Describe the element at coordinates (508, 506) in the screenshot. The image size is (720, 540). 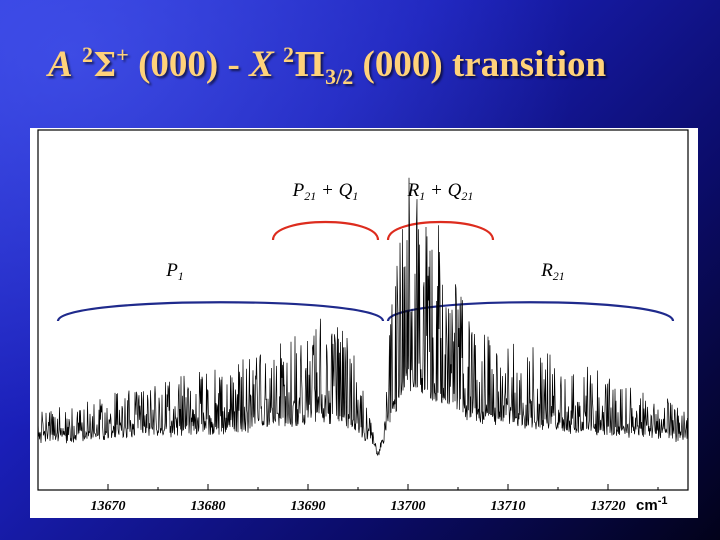
I see `x-tick-label: 13710` at that location.